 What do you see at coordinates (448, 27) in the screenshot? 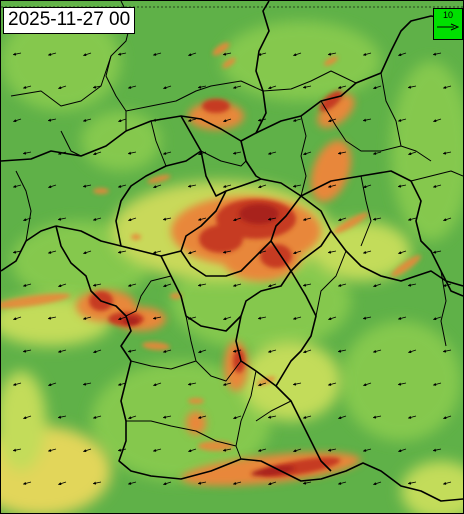
I see `right-arrow-icon` at bounding box center [448, 27].